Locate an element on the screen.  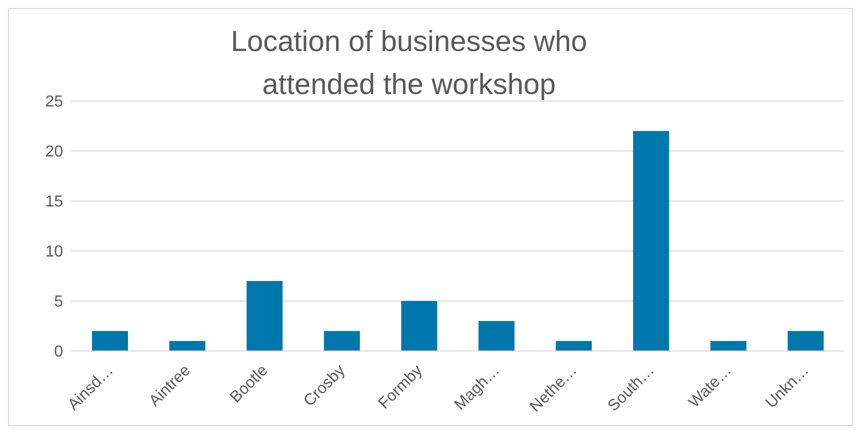
y-tick-label: 15 is located at coordinates (54, 202).